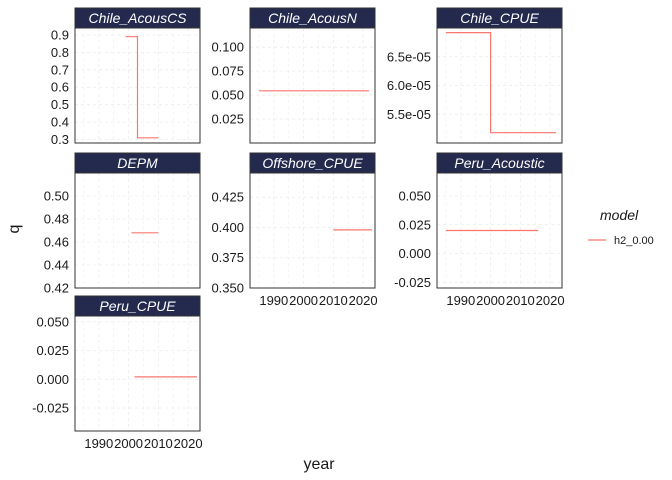 The width and height of the screenshot is (672, 480). I want to click on strip-label-offshore-cpue: Offshore_CPUE, so click(312, 163).